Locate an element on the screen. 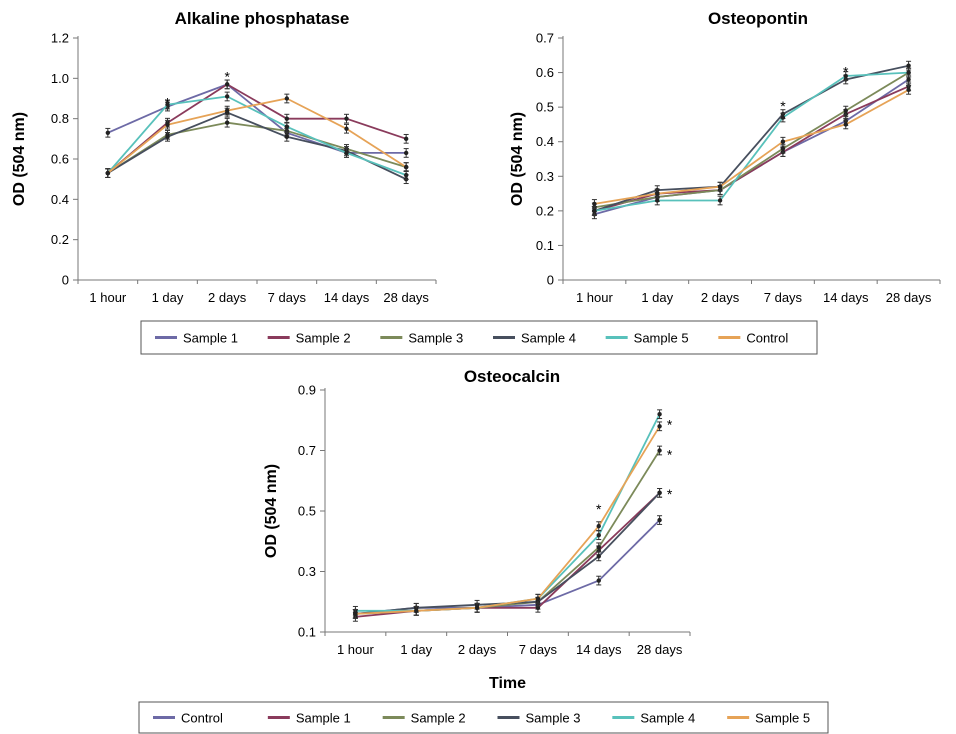  y-tick-label: 0.8 is located at coordinates (60, 118).